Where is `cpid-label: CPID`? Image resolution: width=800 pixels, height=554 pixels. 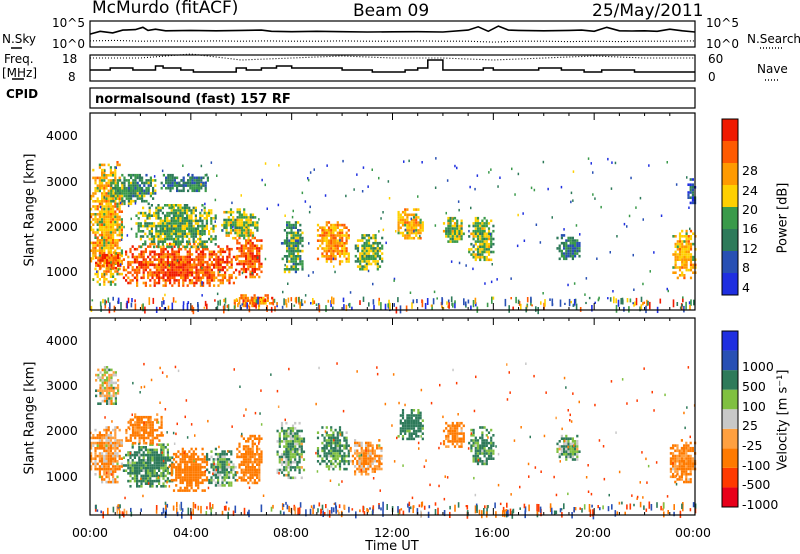
cpid-label: CPID is located at coordinates (22, 94).